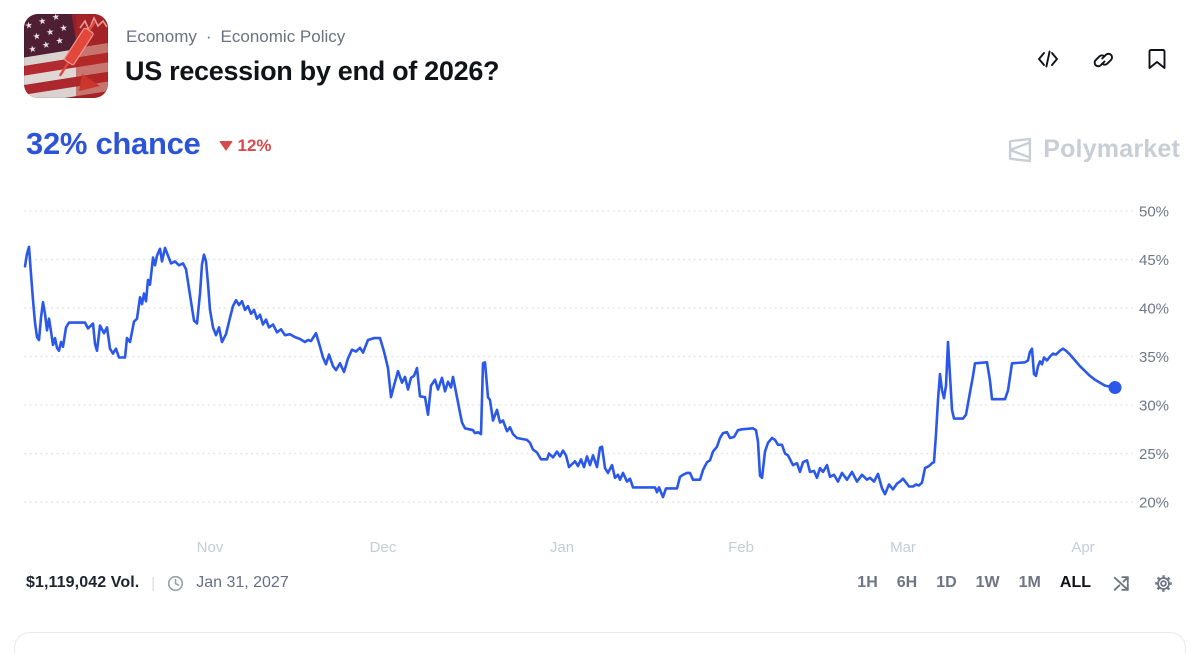 This screenshot has height=653, width=1200. I want to click on copy-link-button, so click(1103, 59).